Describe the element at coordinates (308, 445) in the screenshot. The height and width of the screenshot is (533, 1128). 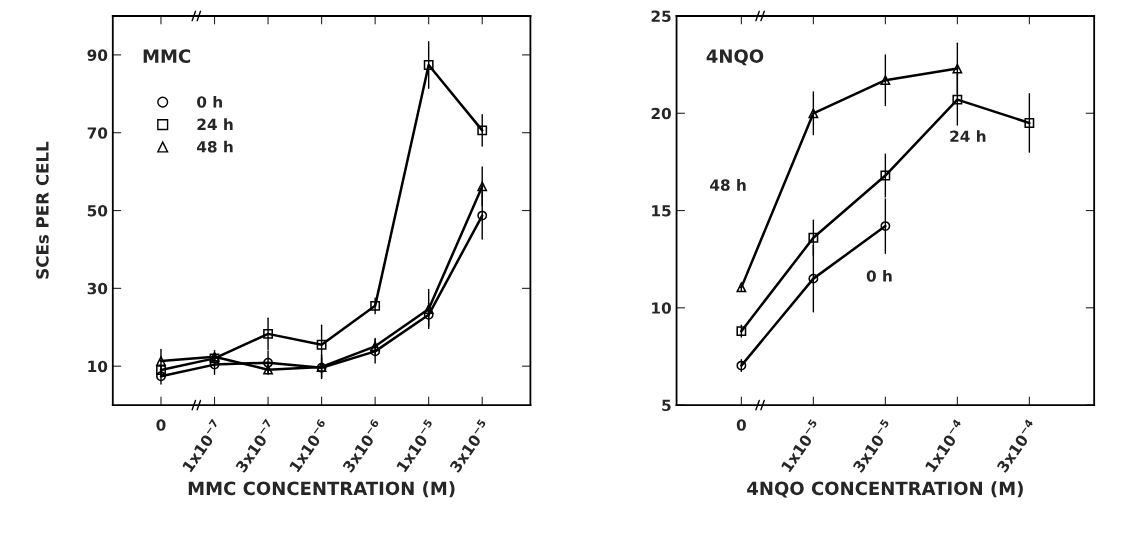
I see `x-tick-label: 1x10$^{−6}$` at that location.